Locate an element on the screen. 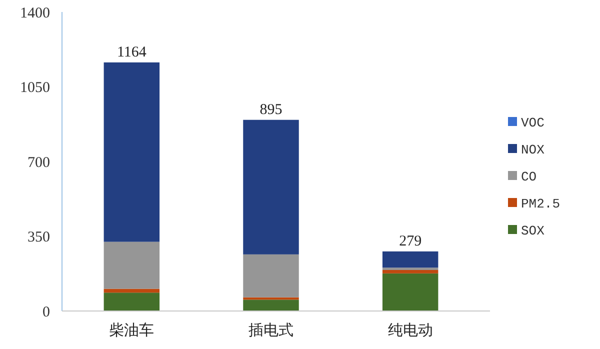 The image size is (600, 349). total-label: 1164 is located at coordinates (131, 52).